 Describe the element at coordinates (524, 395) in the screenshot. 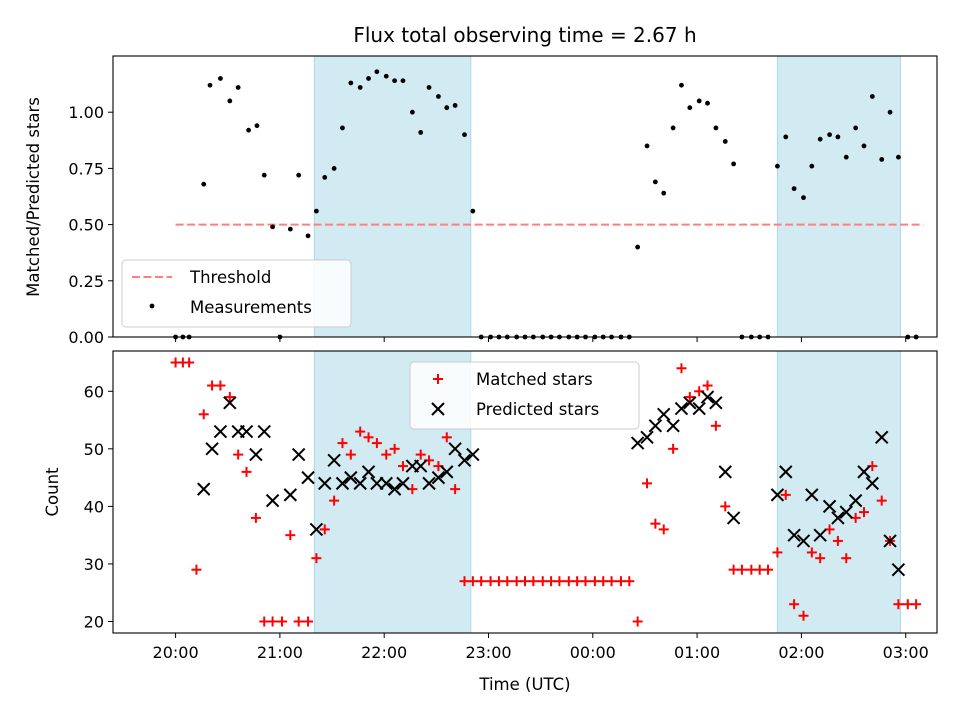

I see `bottom-legend-box` at that location.